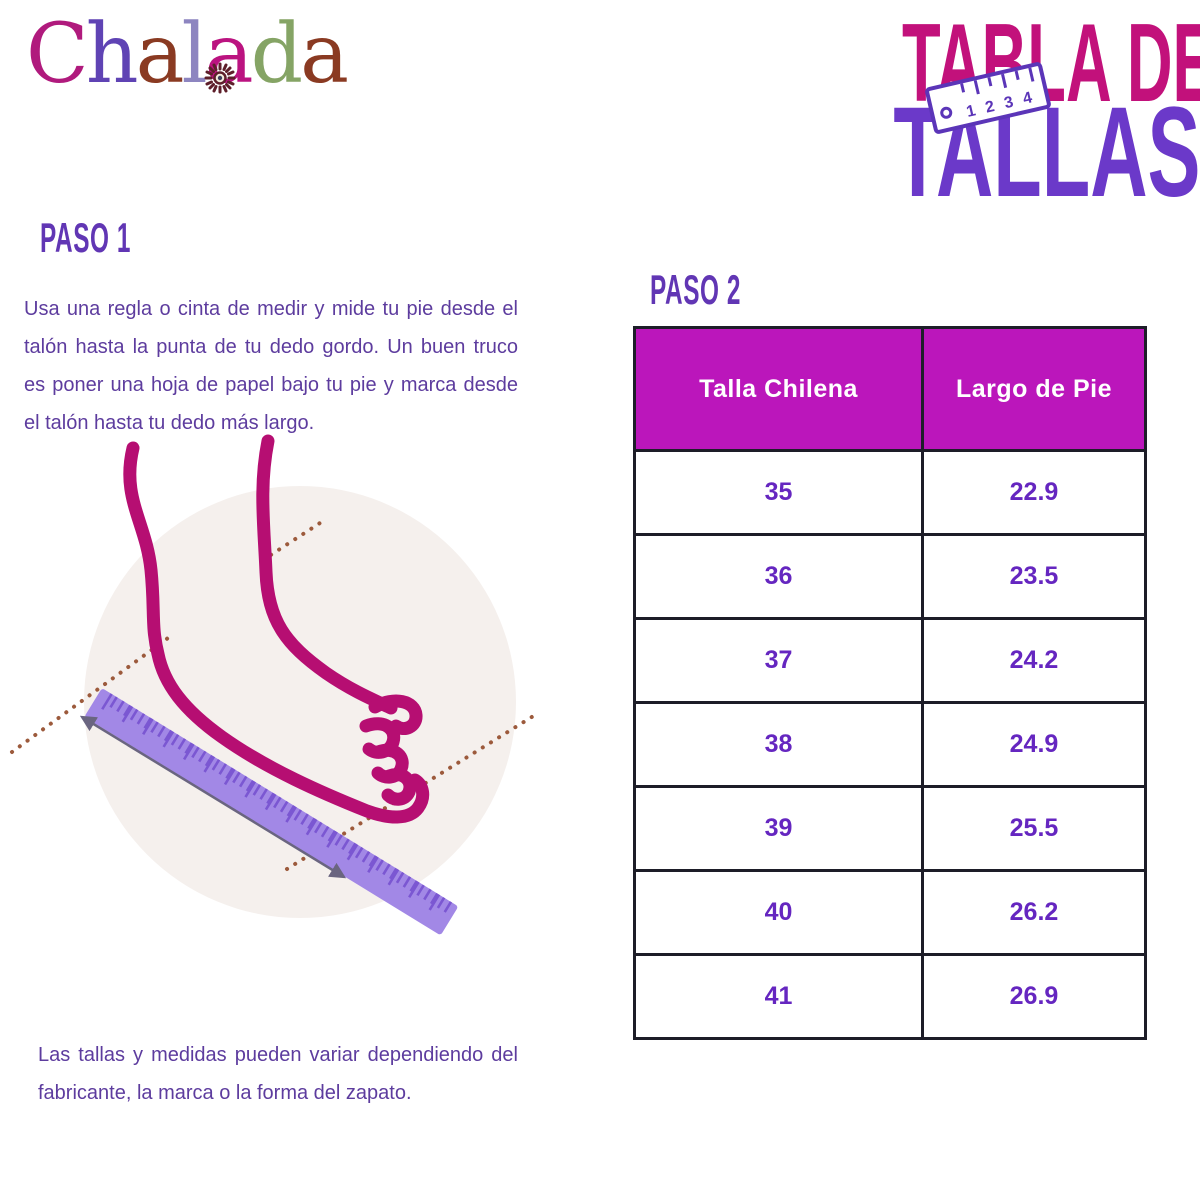 Image resolution: width=1200 pixels, height=1200 pixels. I want to click on logo-flower-icon, so click(220, 78).